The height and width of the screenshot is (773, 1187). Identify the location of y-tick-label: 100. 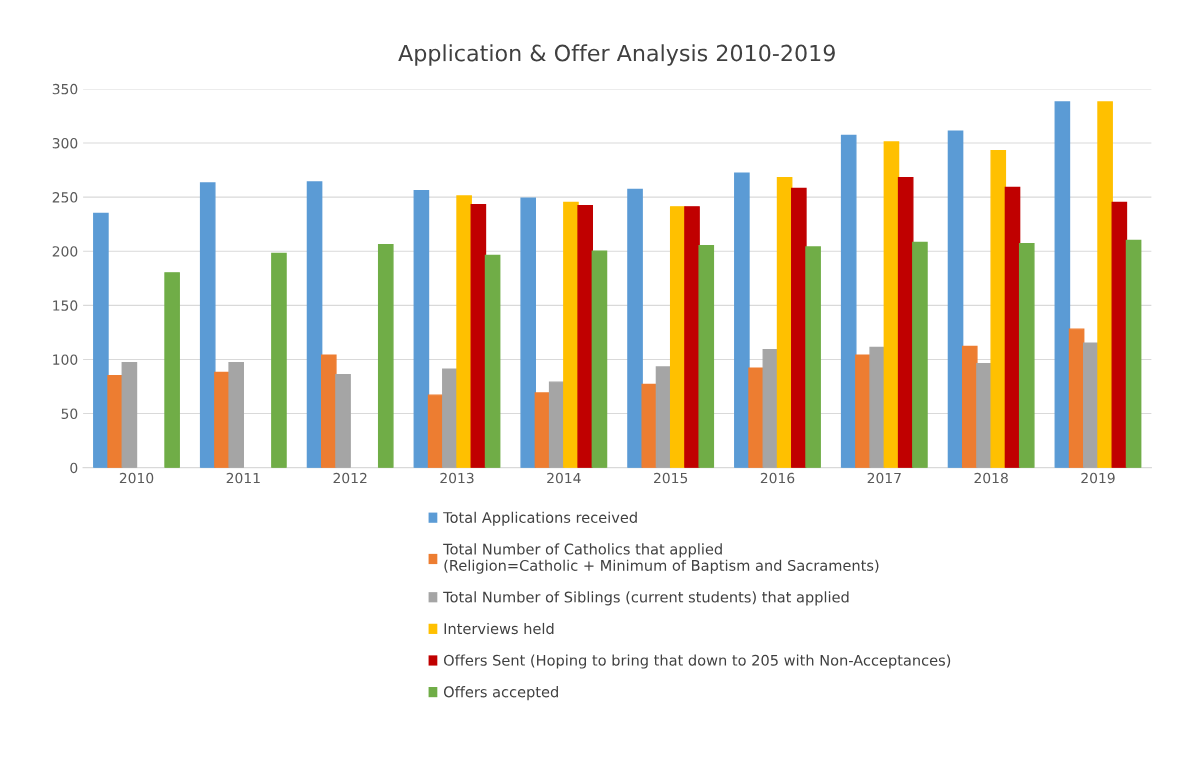
(65, 359).